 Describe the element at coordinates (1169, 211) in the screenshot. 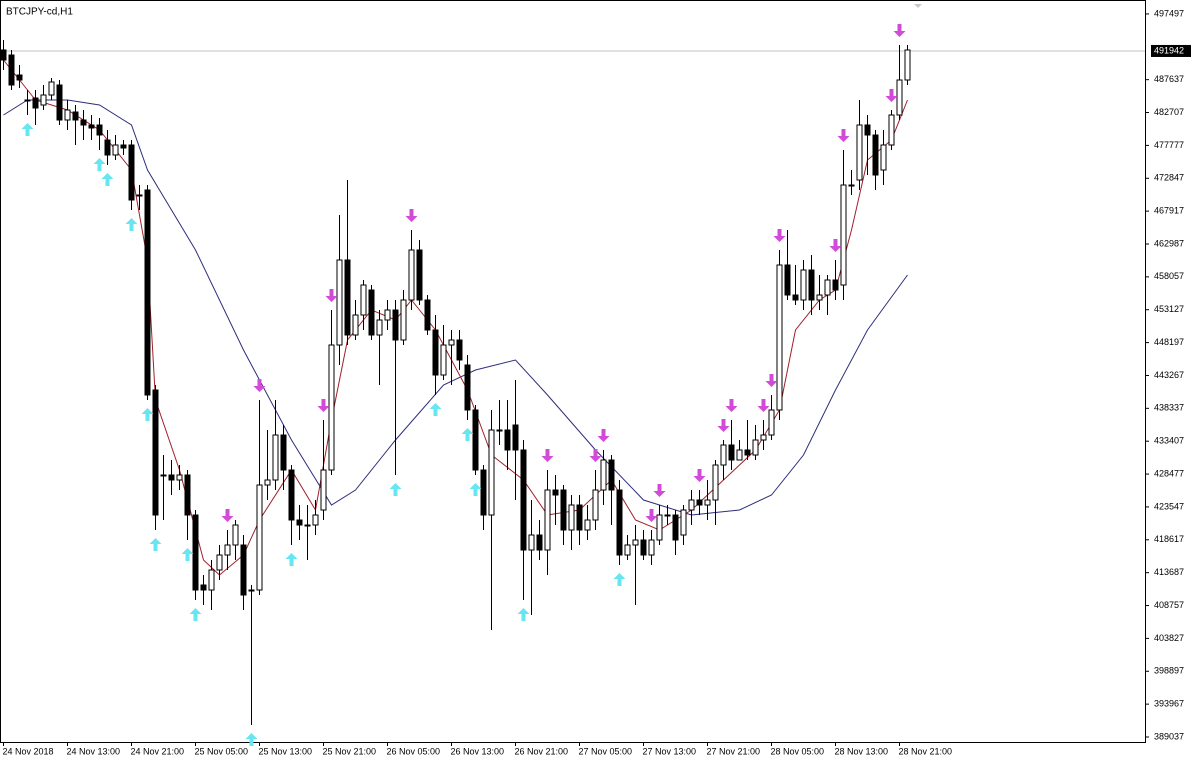

I see `y-tick-label: 467917` at that location.